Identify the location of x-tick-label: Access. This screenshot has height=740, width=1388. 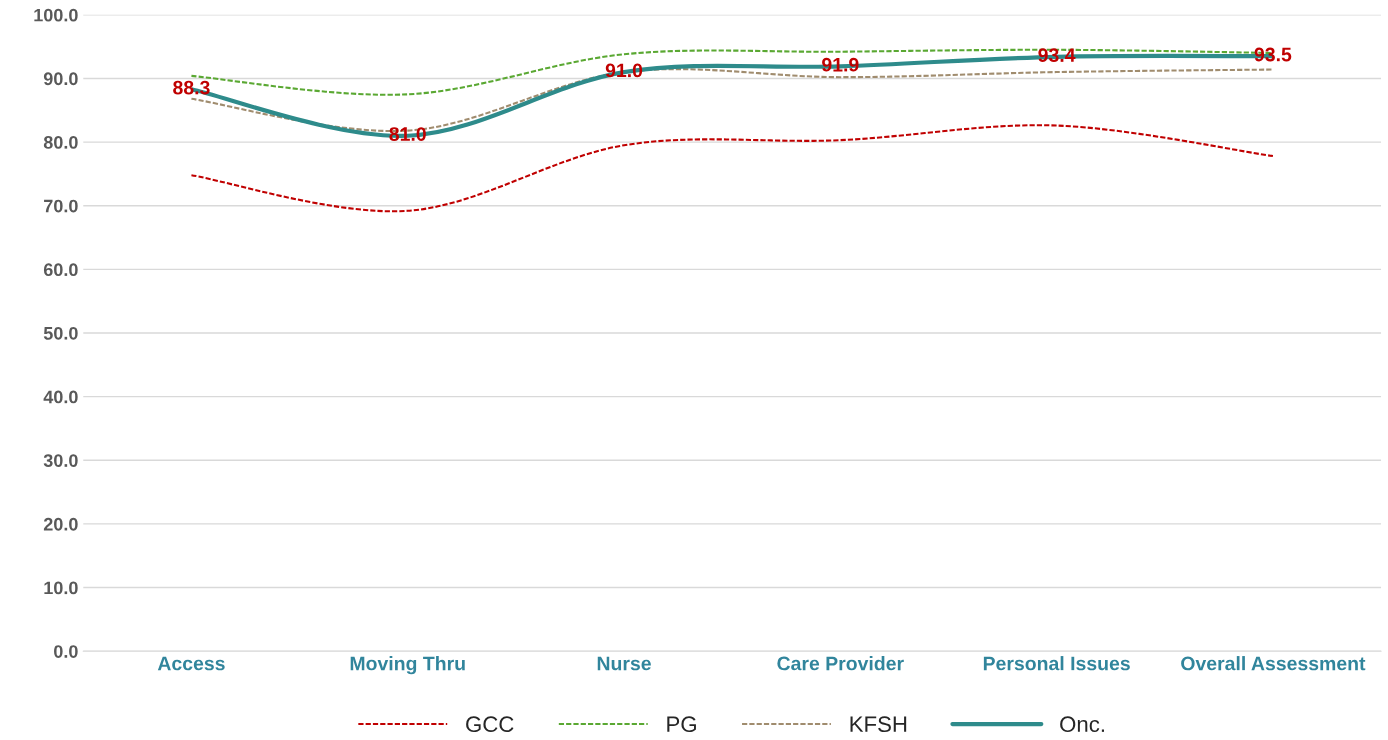
(191, 663).